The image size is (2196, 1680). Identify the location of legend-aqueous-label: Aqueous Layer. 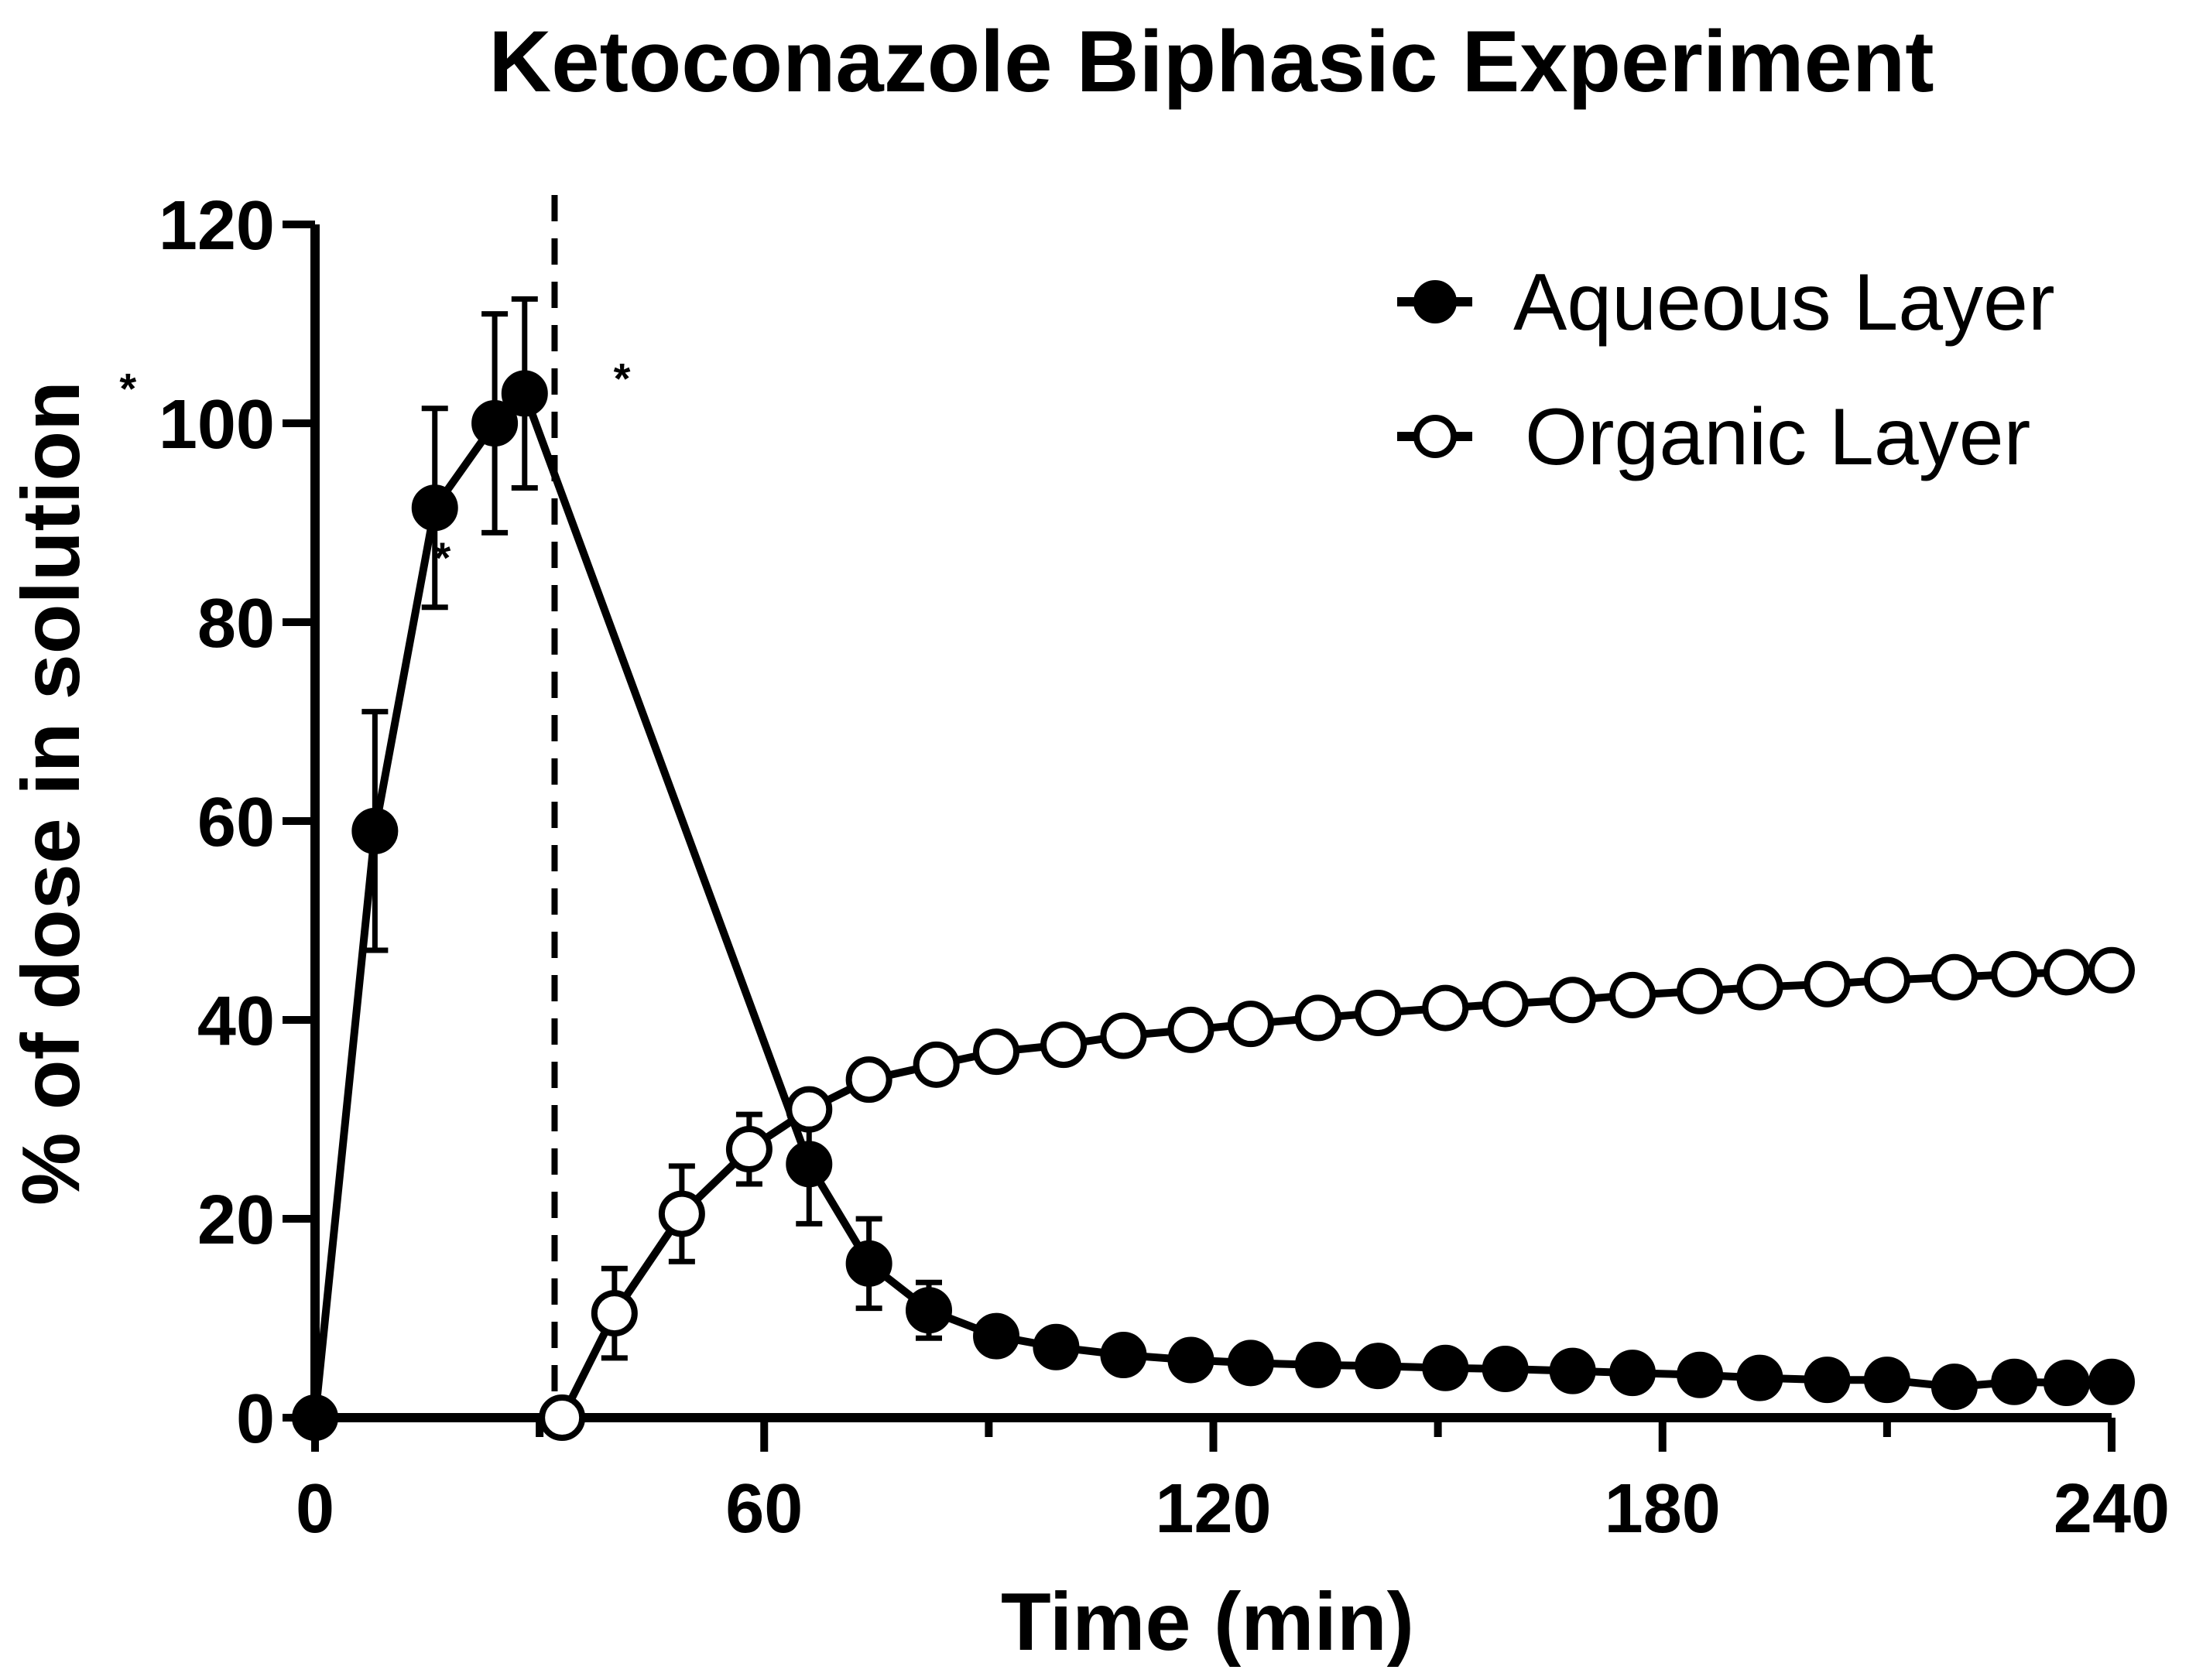
(1784, 302).